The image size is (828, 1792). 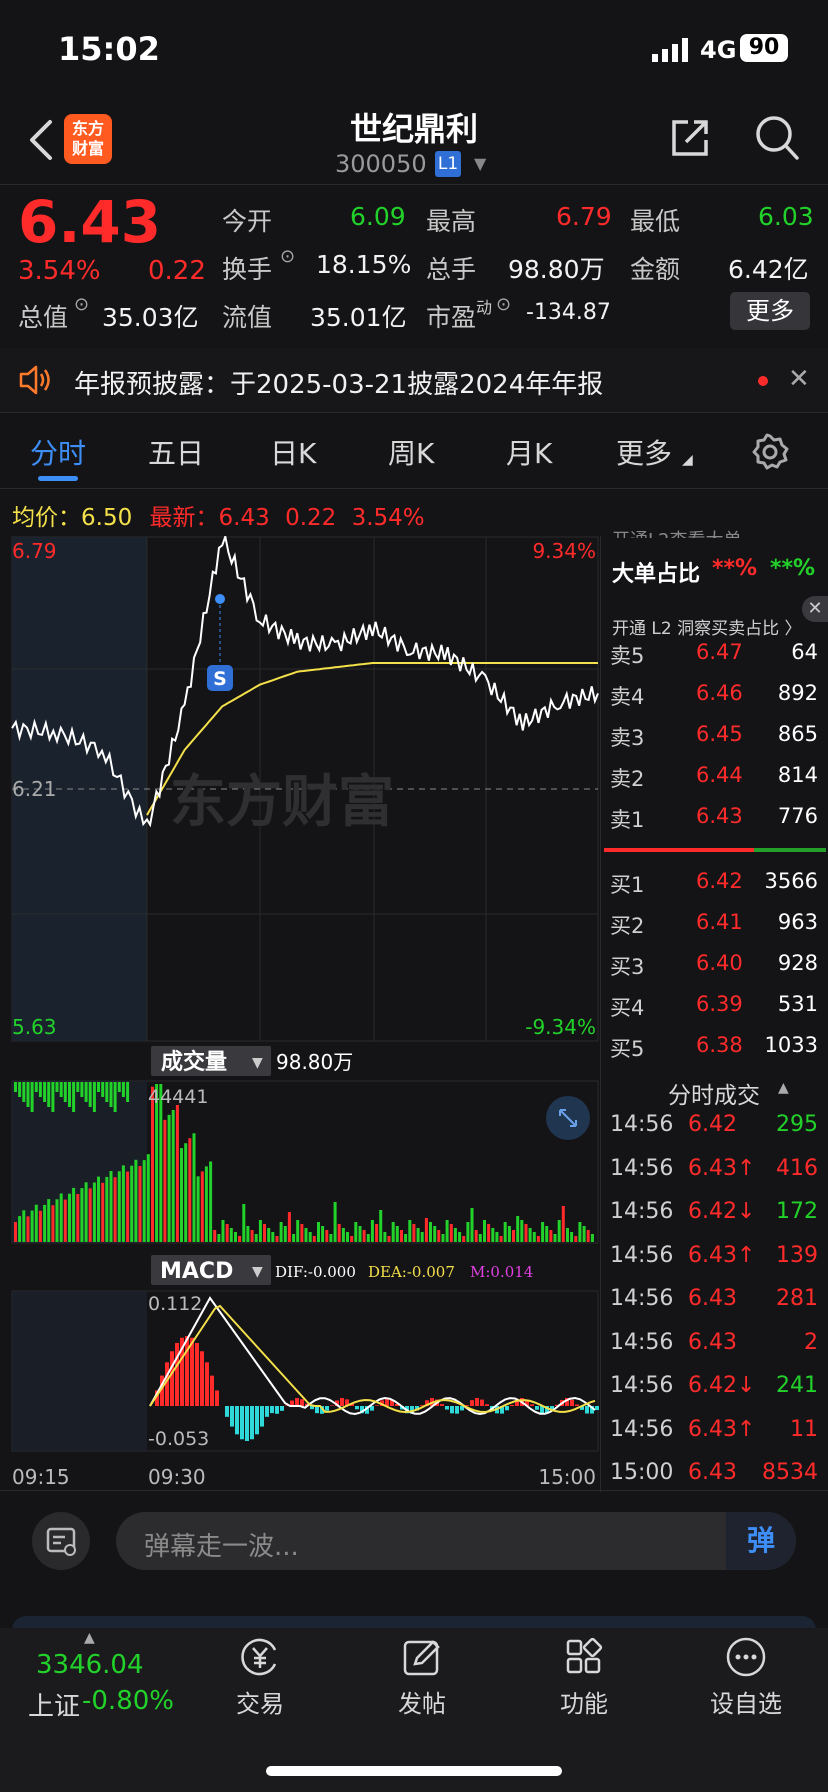 What do you see at coordinates (584, 1677) in the screenshot?
I see `nav-functions: 功能` at bounding box center [584, 1677].